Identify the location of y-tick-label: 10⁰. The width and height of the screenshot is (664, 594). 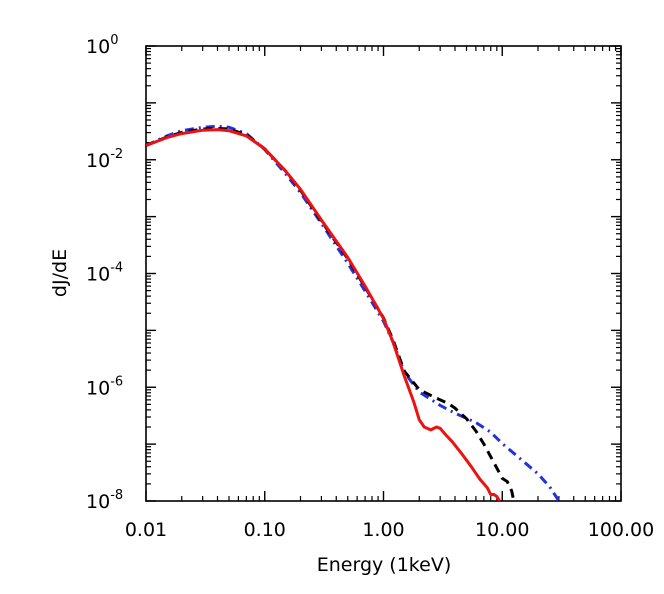
(102, 45).